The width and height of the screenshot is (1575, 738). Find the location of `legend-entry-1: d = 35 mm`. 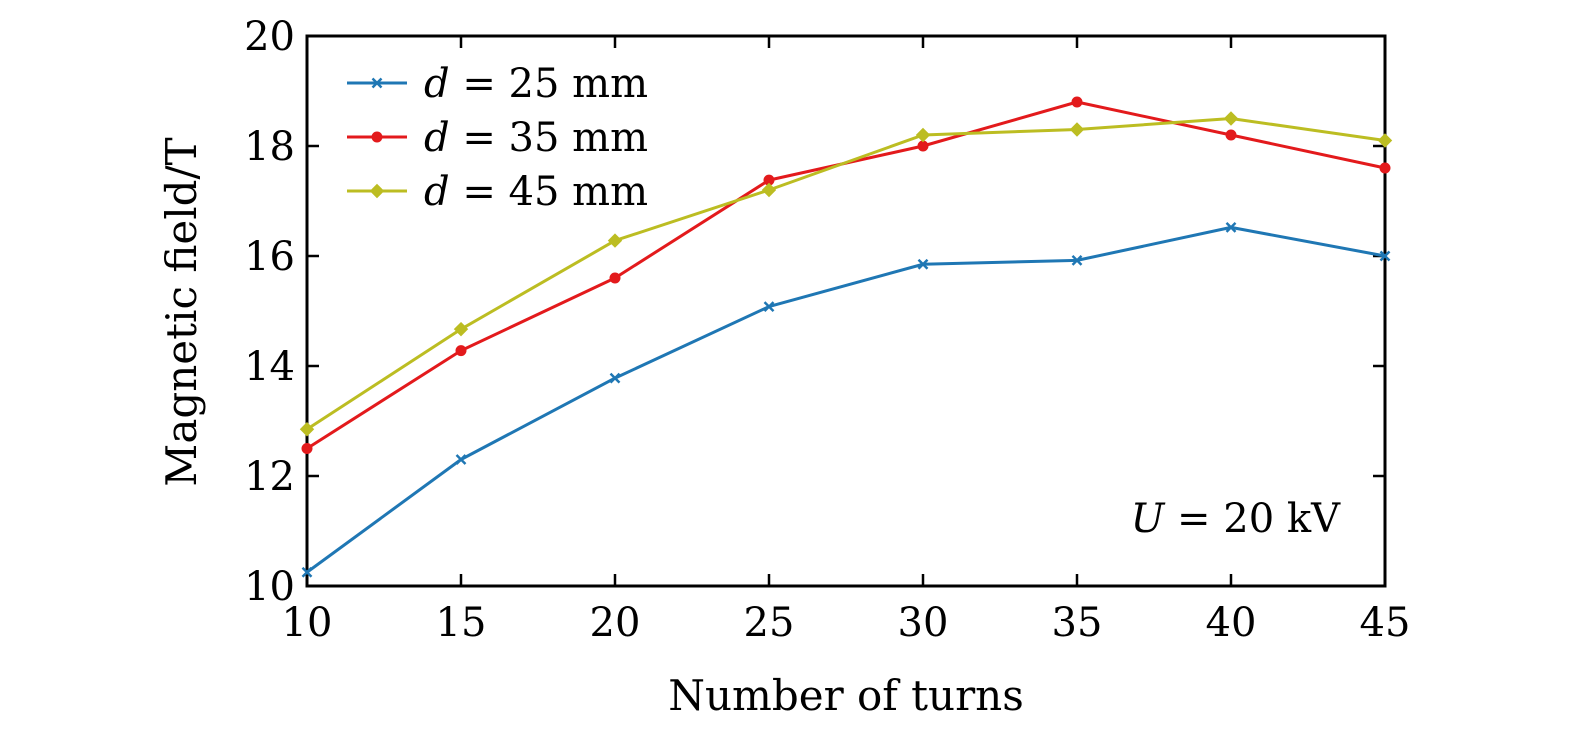

legend-entry-1: d = 35 mm is located at coordinates (497, 138).